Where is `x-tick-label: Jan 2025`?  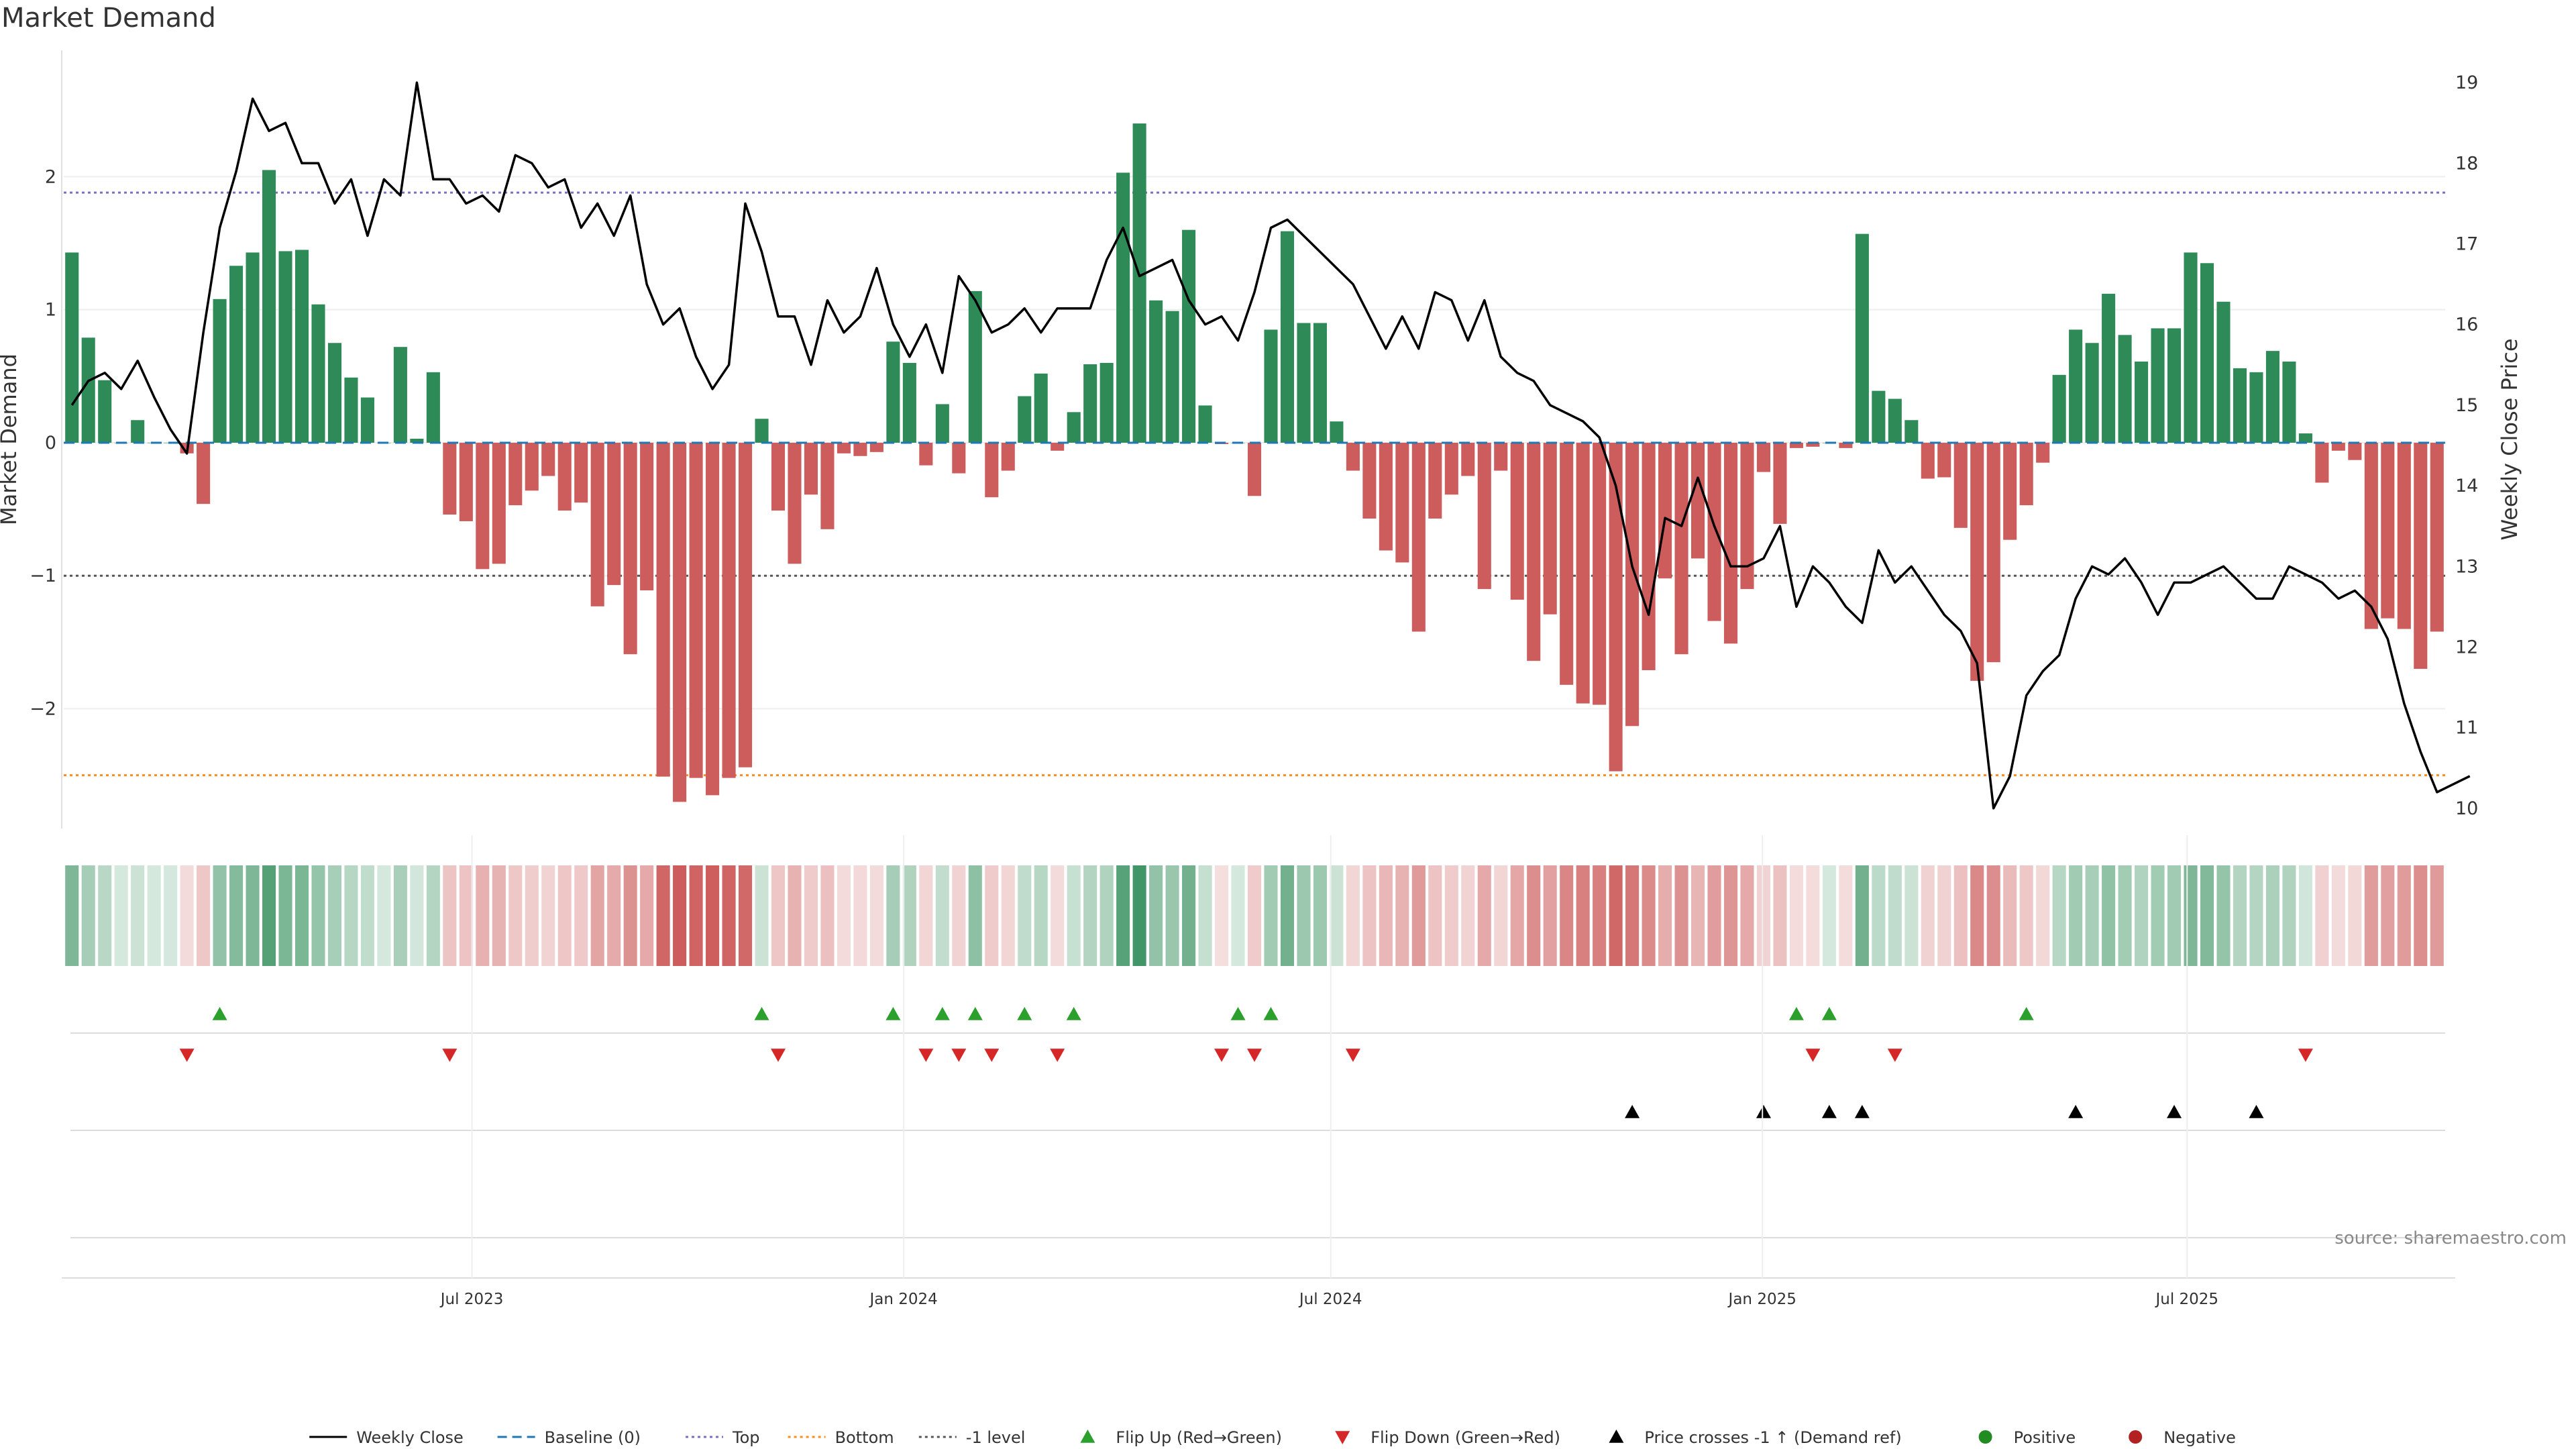 x-tick-label: Jan 2025 is located at coordinates (1761, 1299).